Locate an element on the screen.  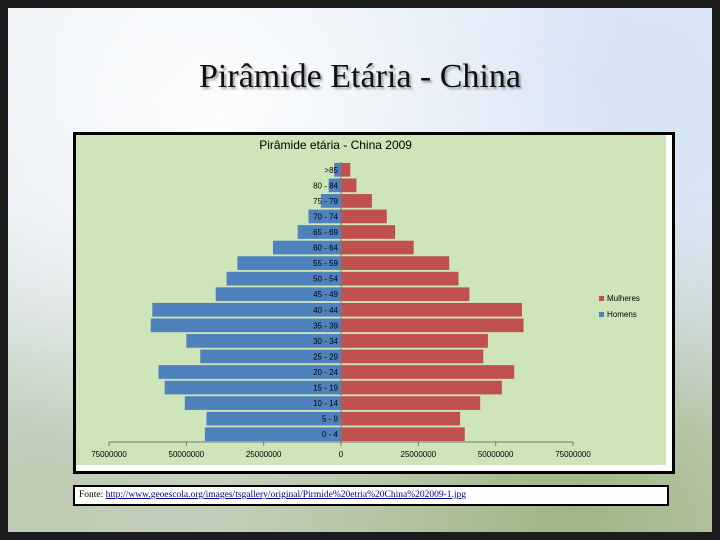
chart-title: Pirâmide etária - China 2009 is located at coordinates (335, 145).